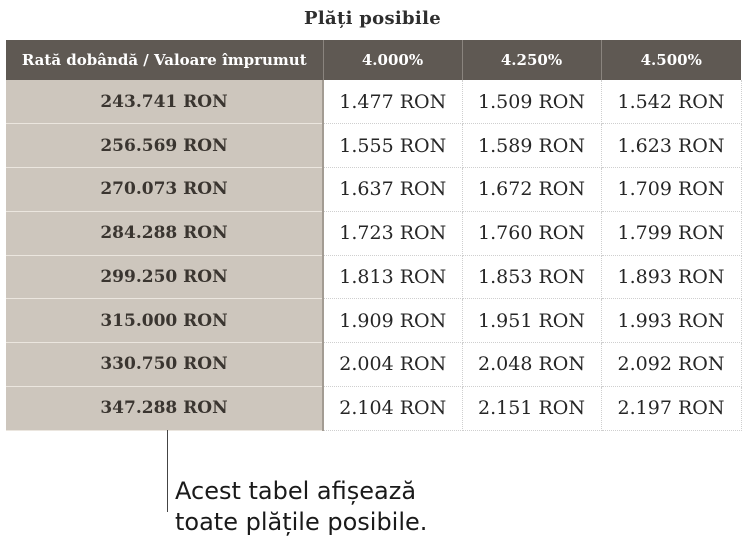  What do you see at coordinates (165, 60) in the screenshot?
I see `corner-header-cell: Rată dobândă / Valoare împrumut` at bounding box center [165, 60].